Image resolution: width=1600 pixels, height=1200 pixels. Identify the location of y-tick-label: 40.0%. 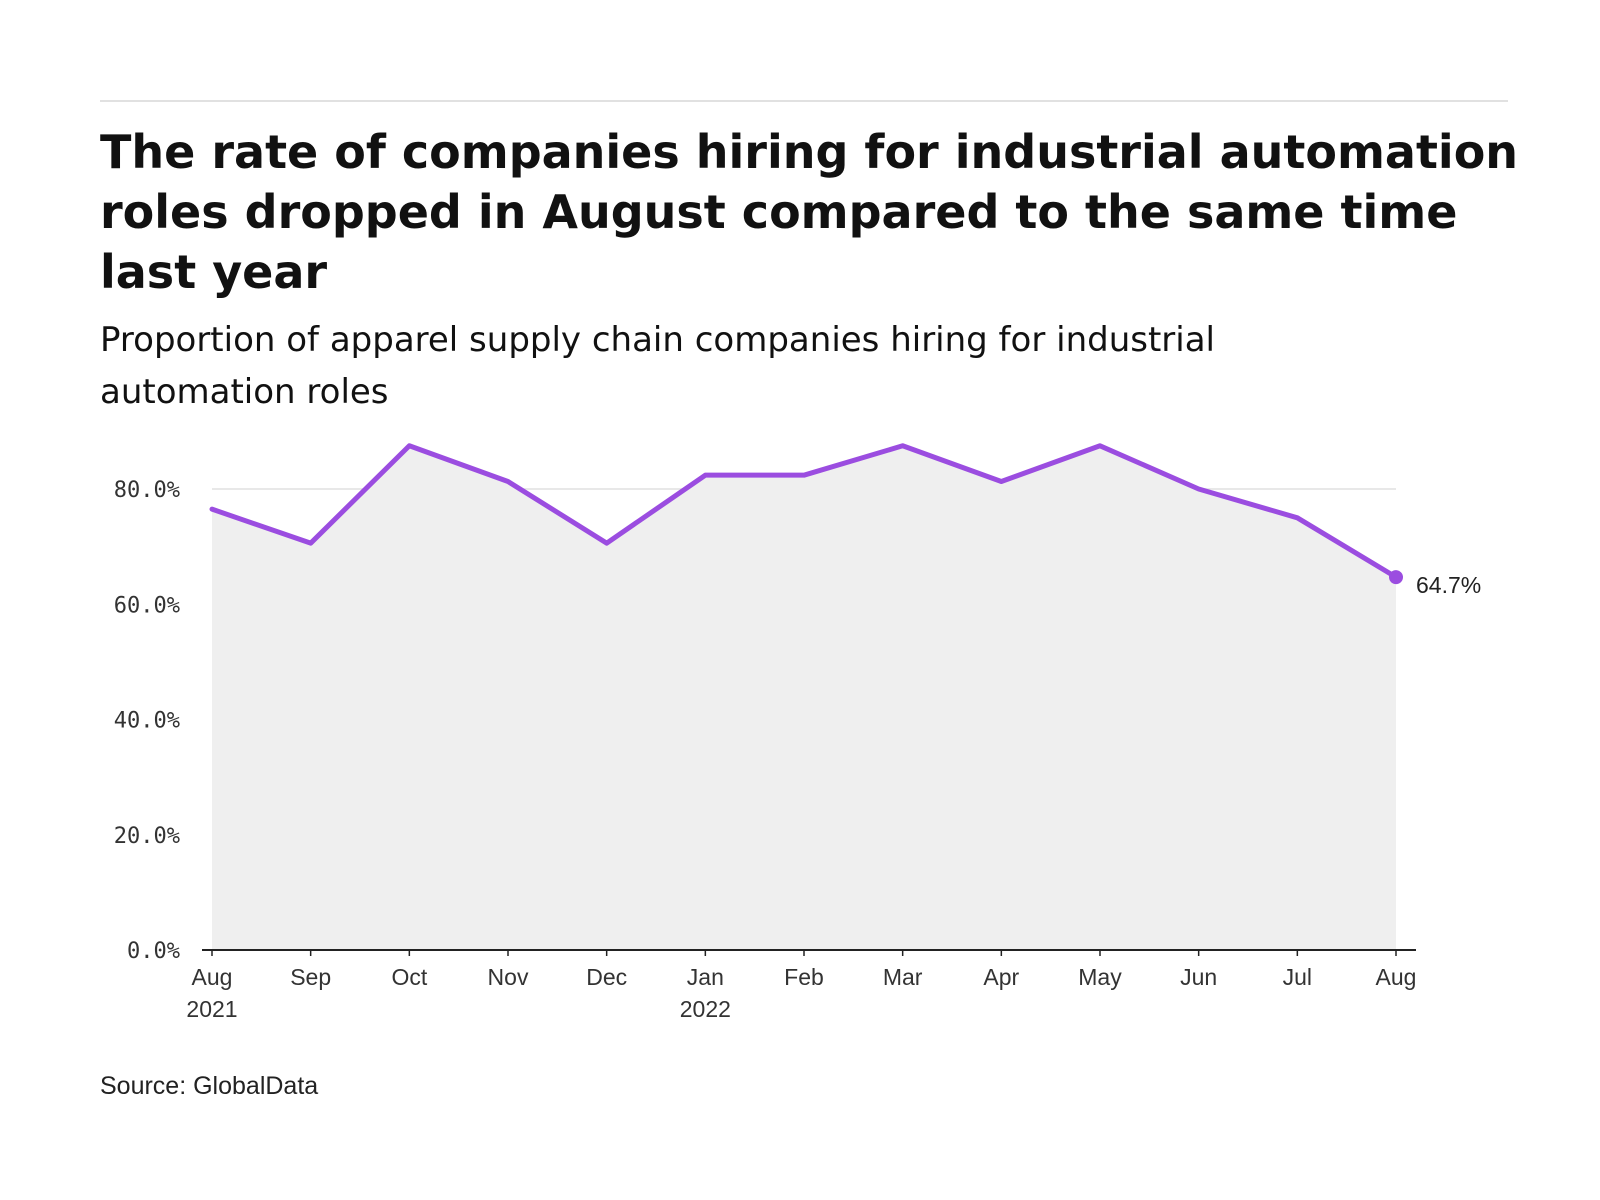
(147, 721).